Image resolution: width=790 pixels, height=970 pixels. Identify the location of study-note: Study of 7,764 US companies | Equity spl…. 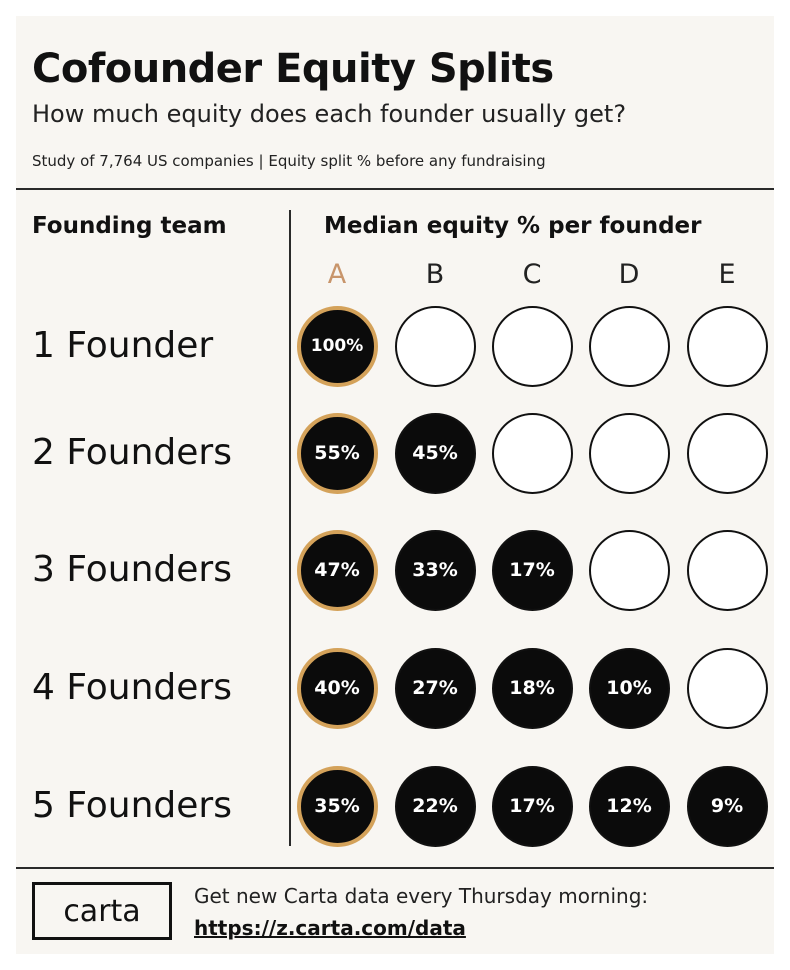
(289, 161).